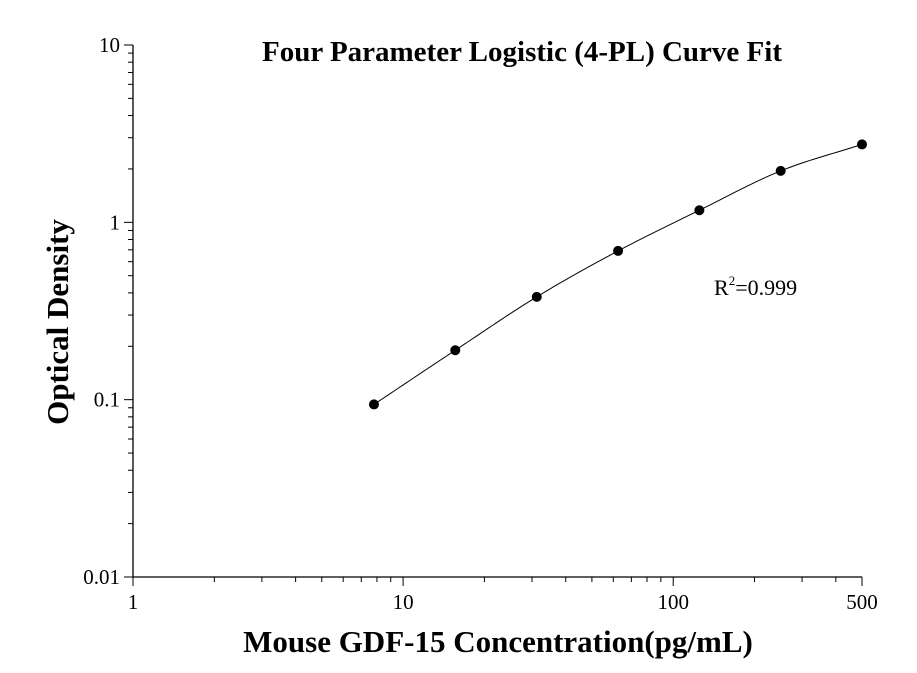 The width and height of the screenshot is (917, 673). I want to click on x-axis-label: Mouse GDF-15 Concentration(pg/mL), so click(498, 641).